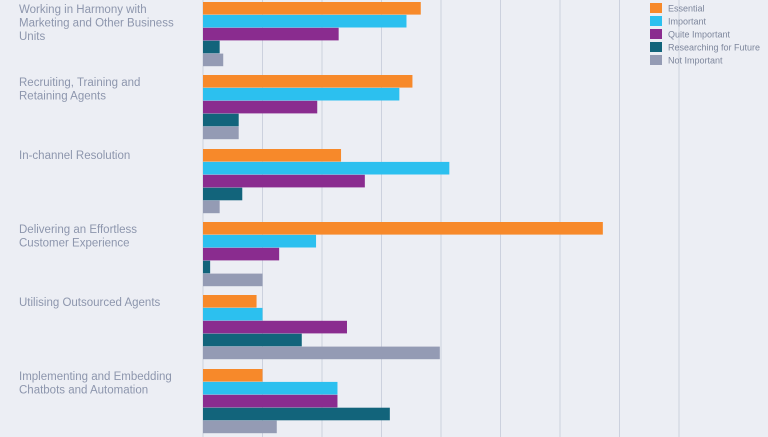 The width and height of the screenshot is (768, 437). I want to click on category-label: Implementing and Embedding, so click(95, 377).